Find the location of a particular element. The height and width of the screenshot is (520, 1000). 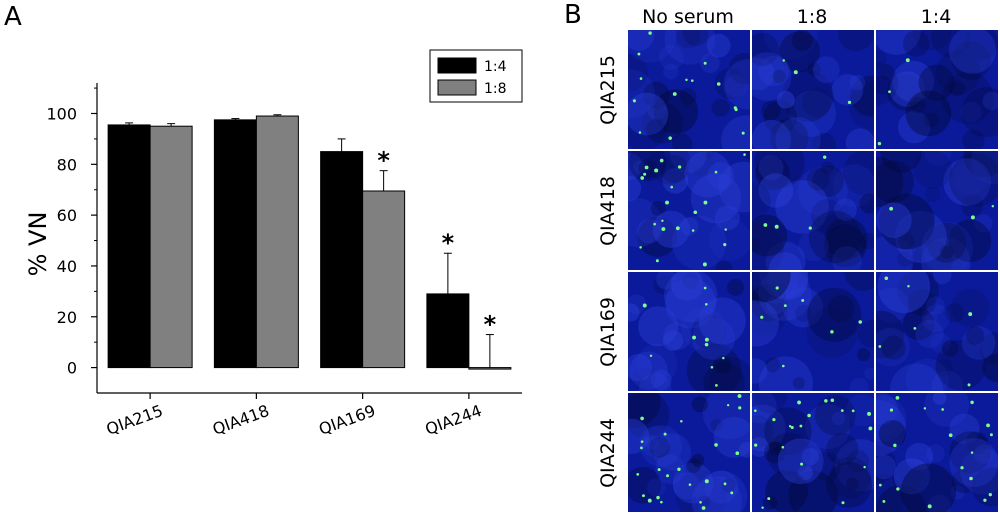

y-tick-label: 80 is located at coordinates (67, 164).